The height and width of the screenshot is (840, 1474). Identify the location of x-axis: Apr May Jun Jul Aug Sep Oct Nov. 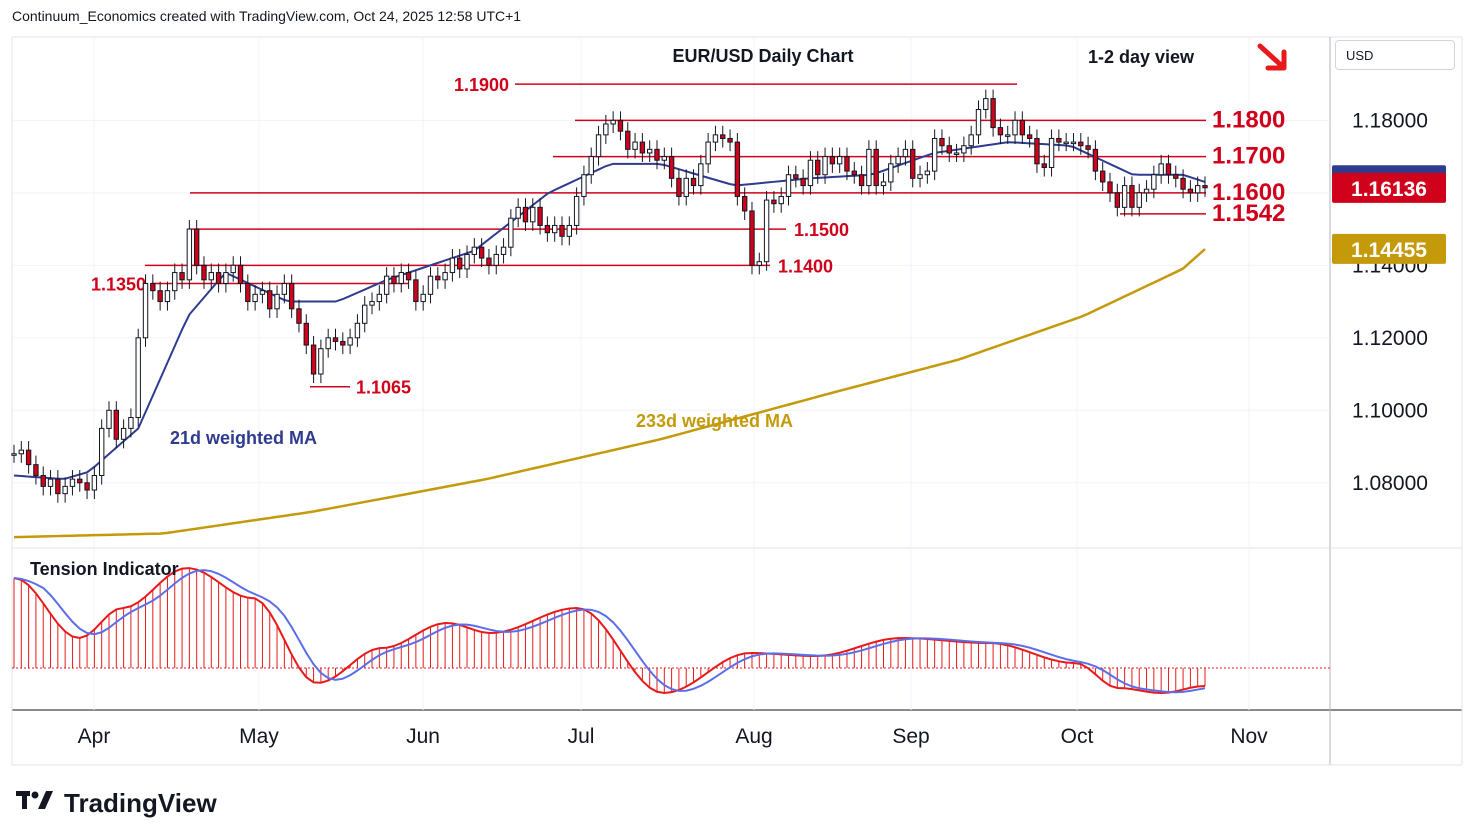
(673, 736).